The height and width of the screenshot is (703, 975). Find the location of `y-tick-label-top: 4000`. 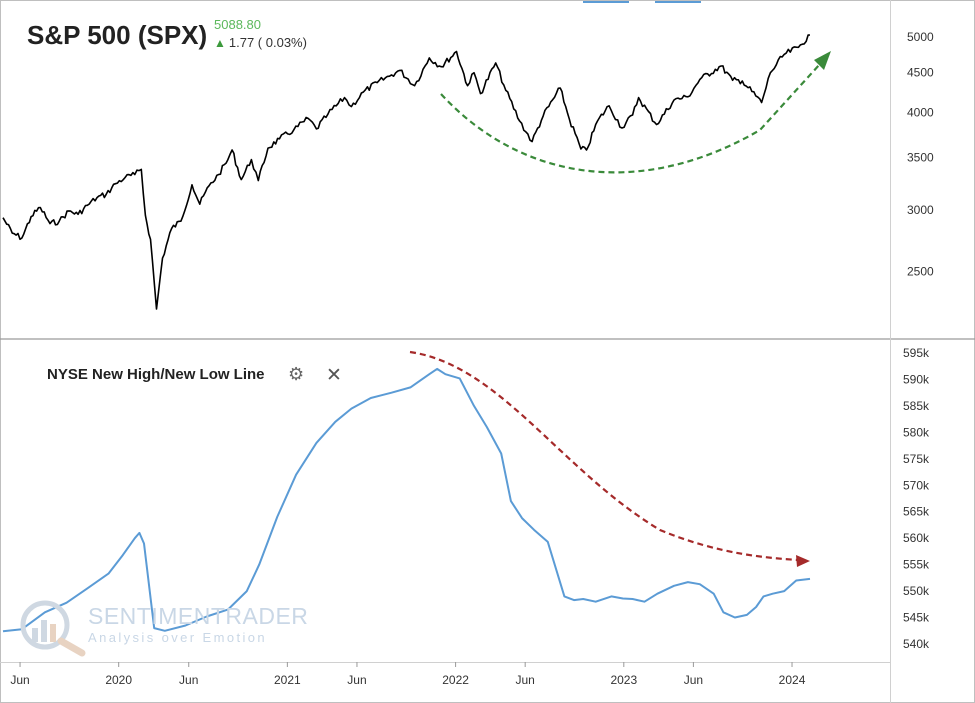

y-tick-label-top: 4000 is located at coordinates (920, 112).